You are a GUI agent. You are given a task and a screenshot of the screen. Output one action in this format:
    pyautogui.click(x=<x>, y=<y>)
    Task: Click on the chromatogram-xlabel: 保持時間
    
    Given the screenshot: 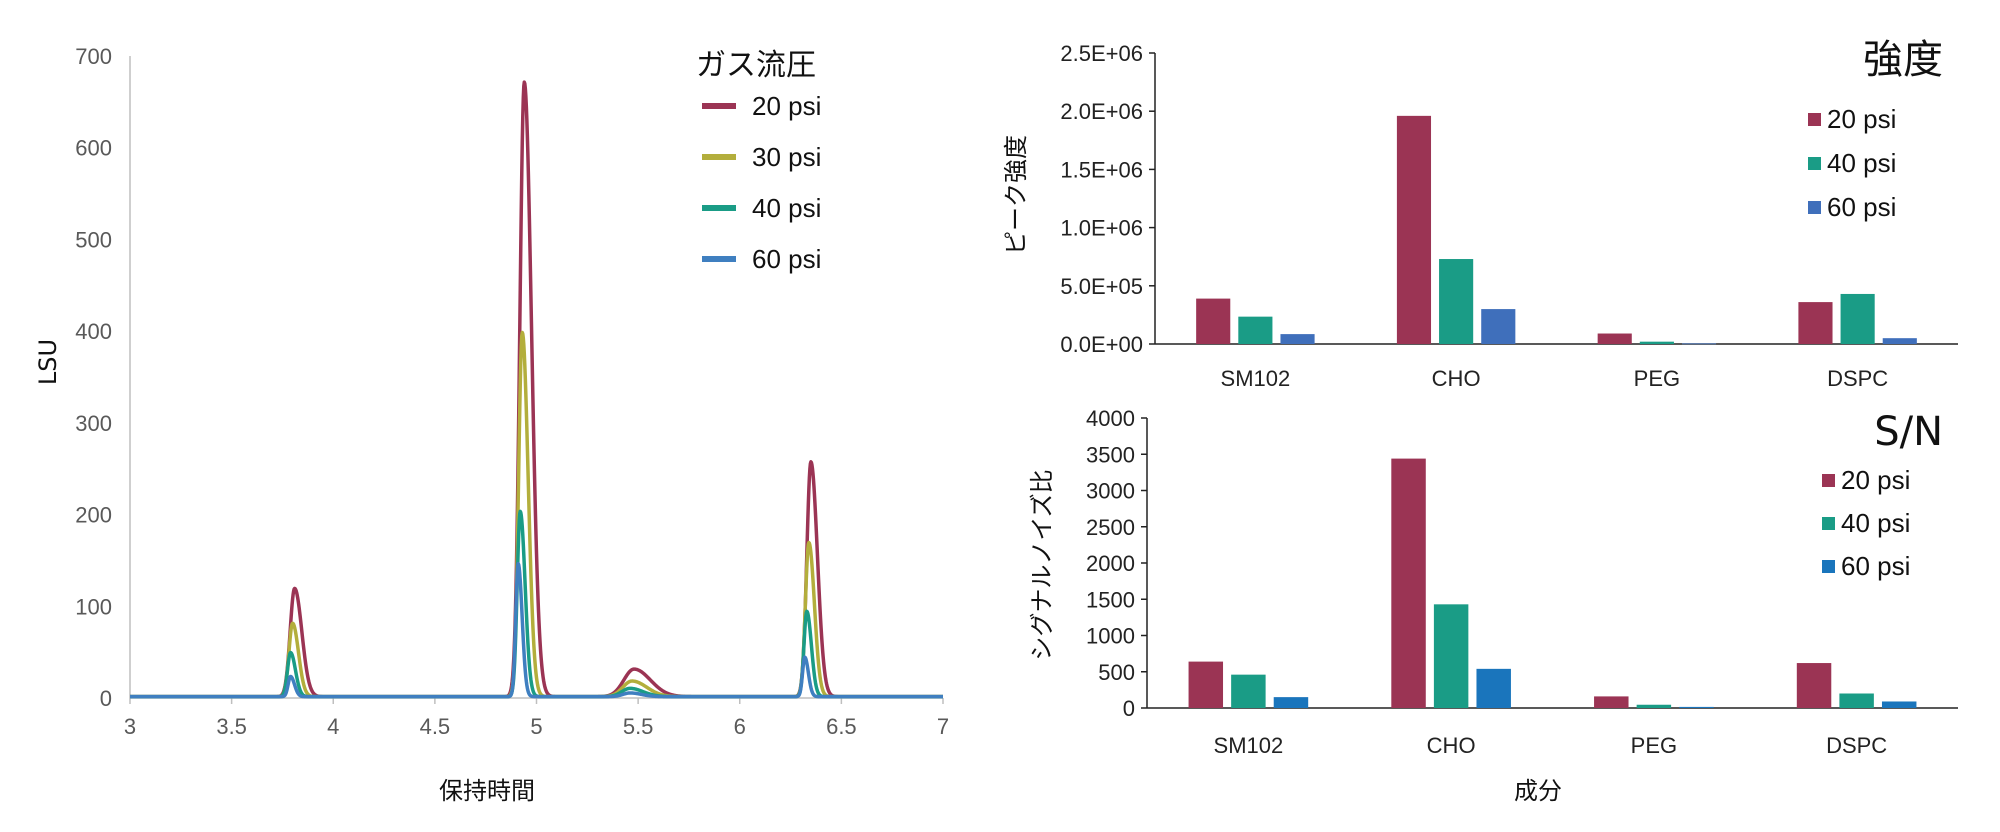 What is the action you would take?
    pyautogui.click(x=487, y=791)
    